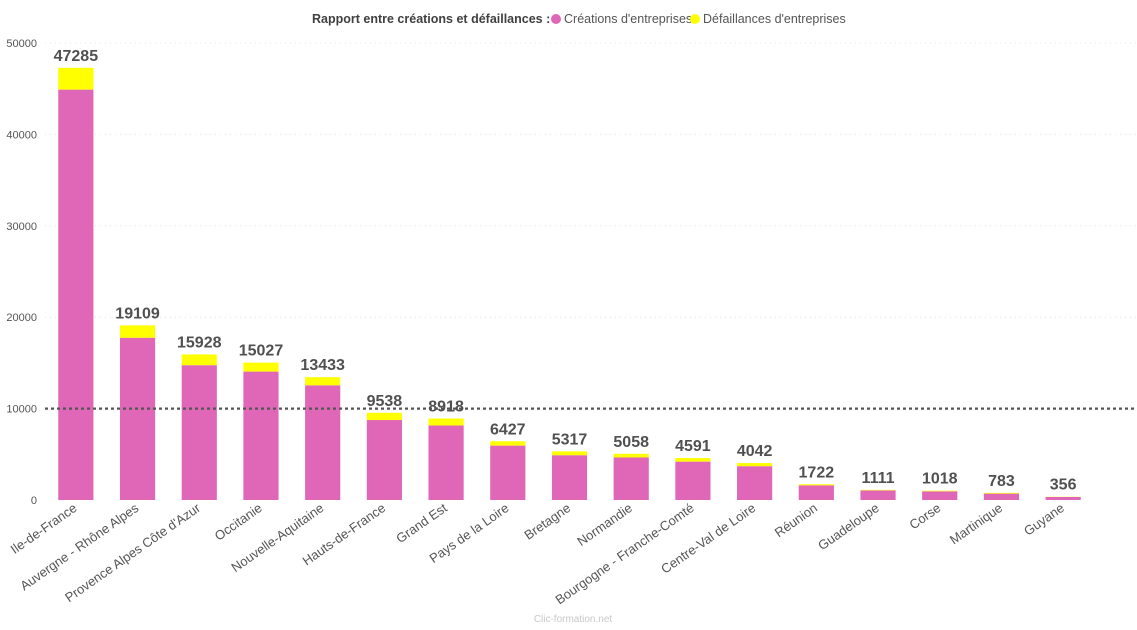  Describe the element at coordinates (322, 365) in the screenshot. I see `total-label: 13433` at that location.